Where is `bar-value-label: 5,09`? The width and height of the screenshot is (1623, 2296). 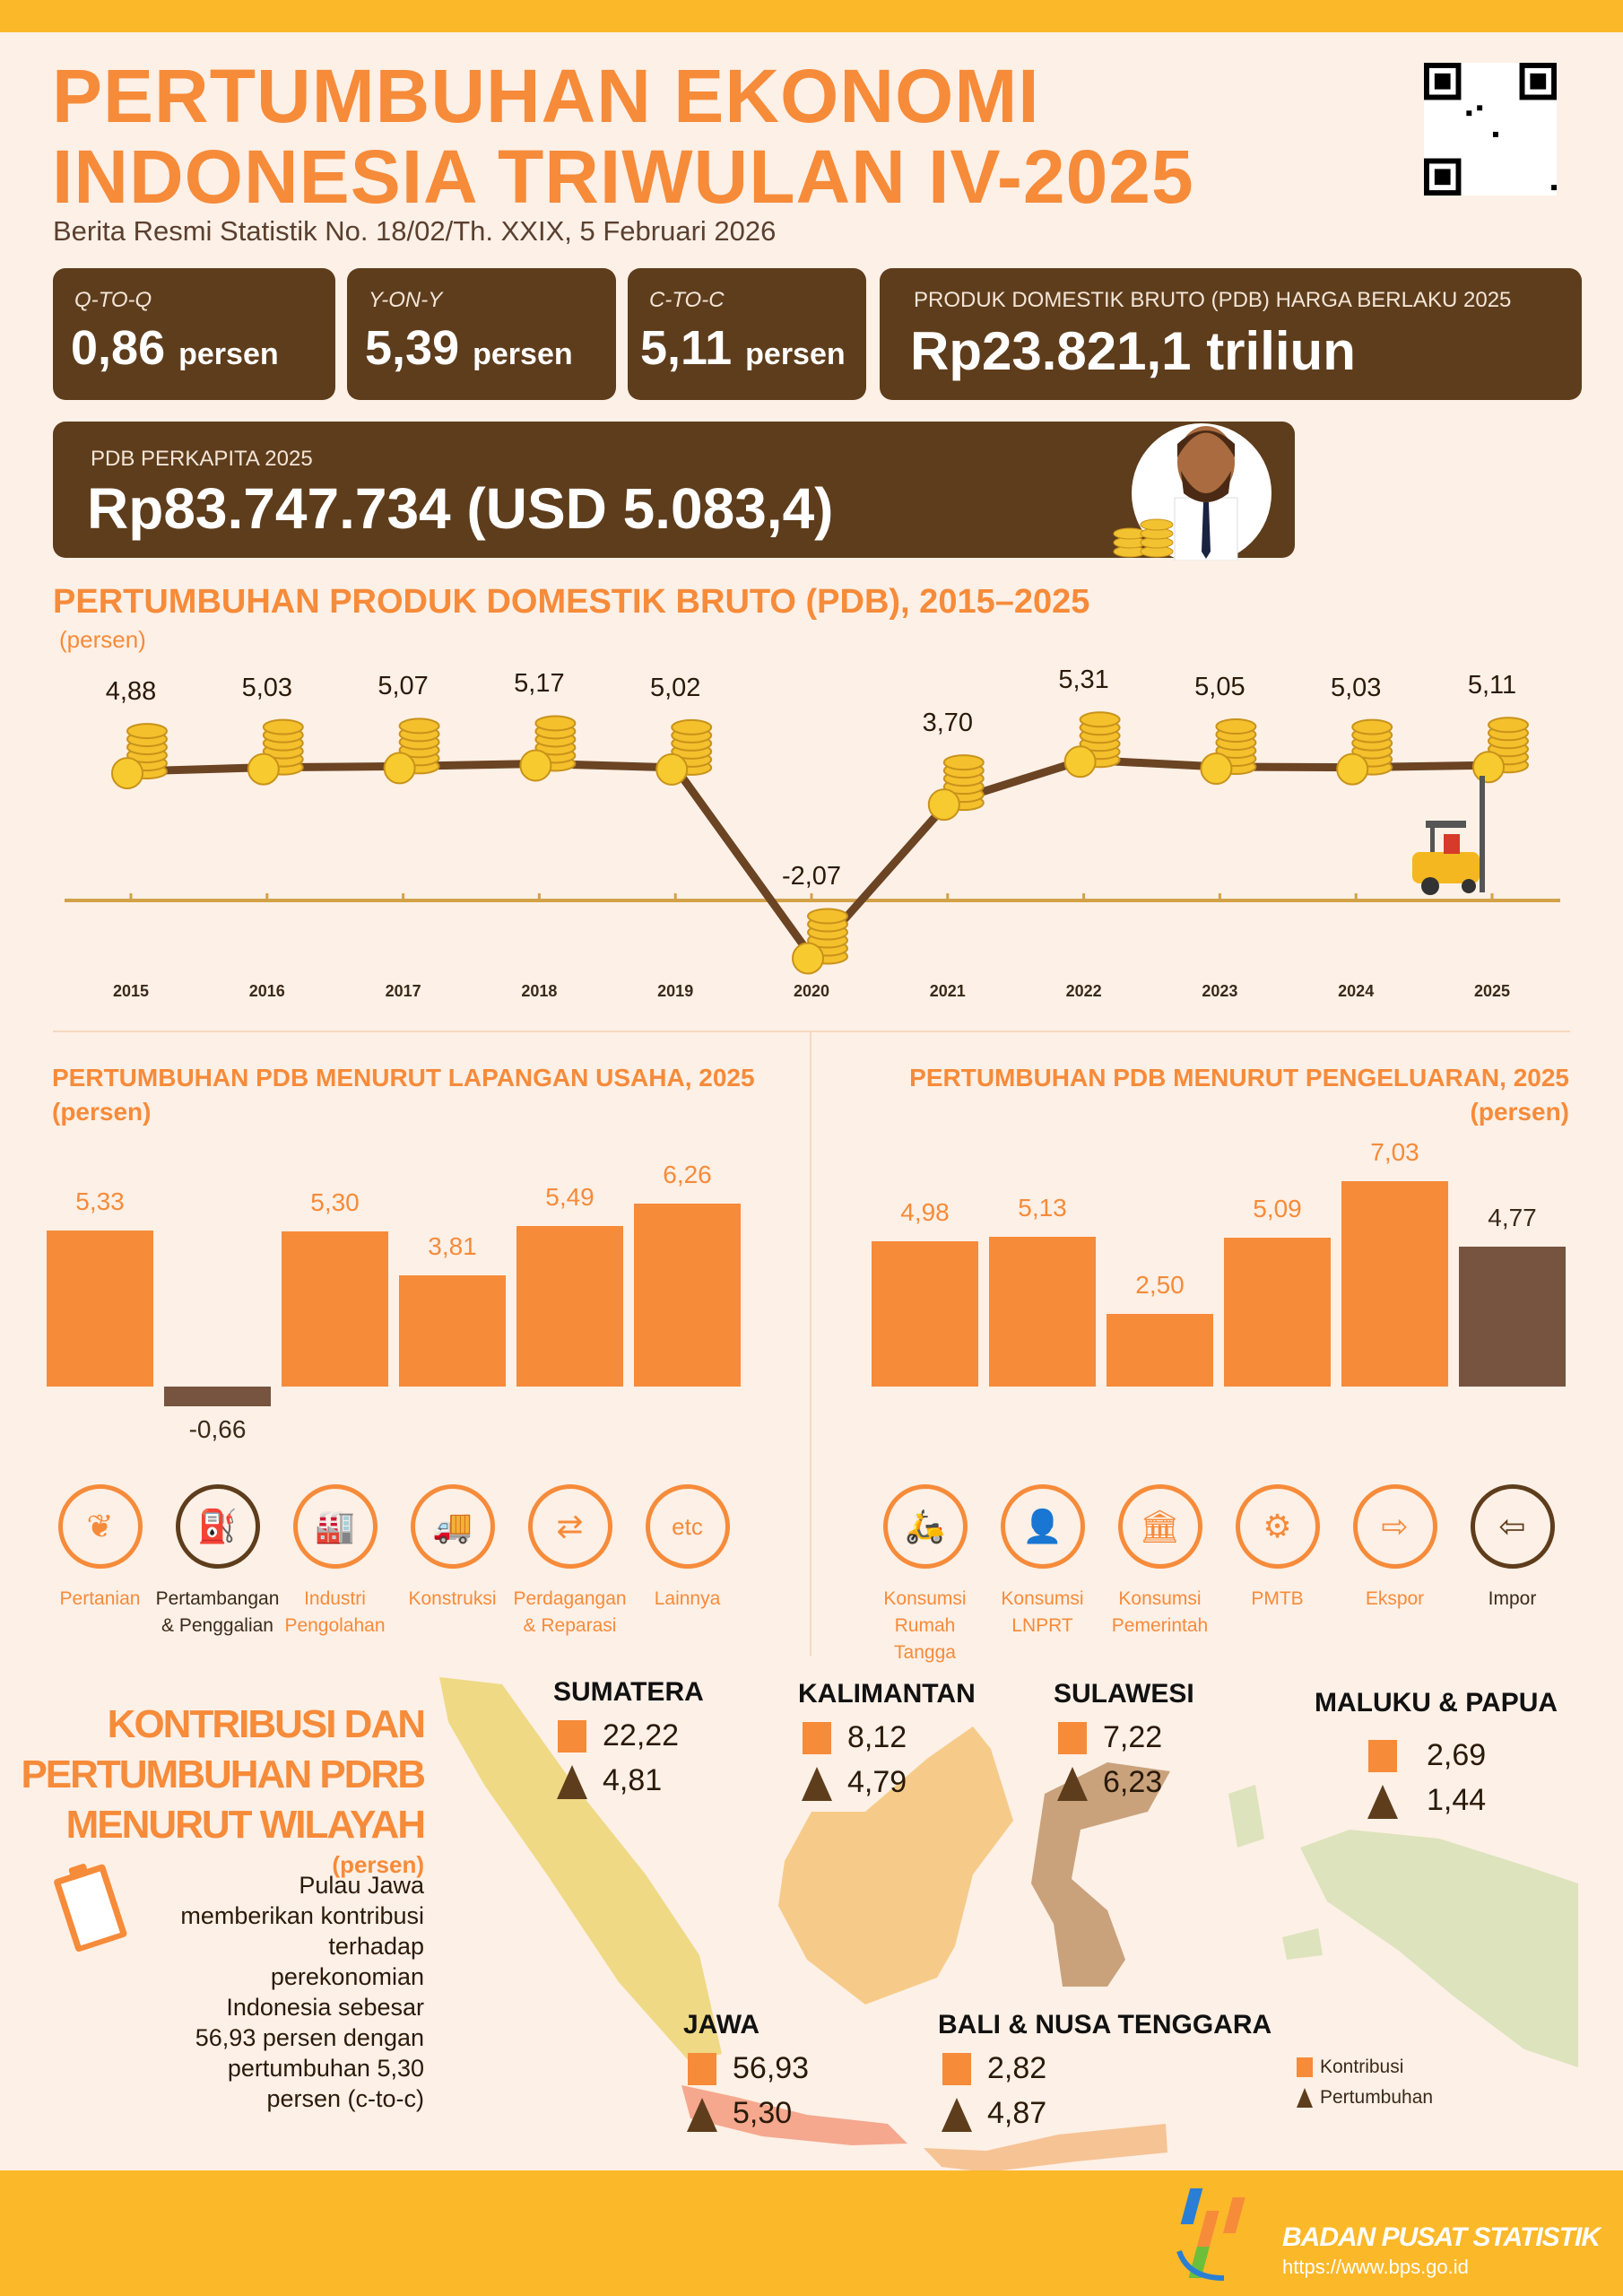 bar-value-label: 5,09 is located at coordinates (1277, 1209).